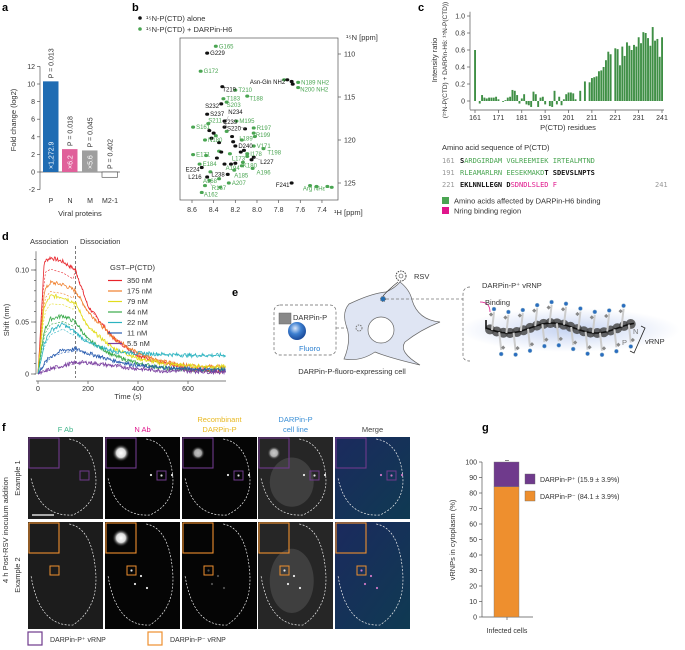  I want to click on f-condition-label: 4 h Post-RSV inoculum addition, so click(5, 530).